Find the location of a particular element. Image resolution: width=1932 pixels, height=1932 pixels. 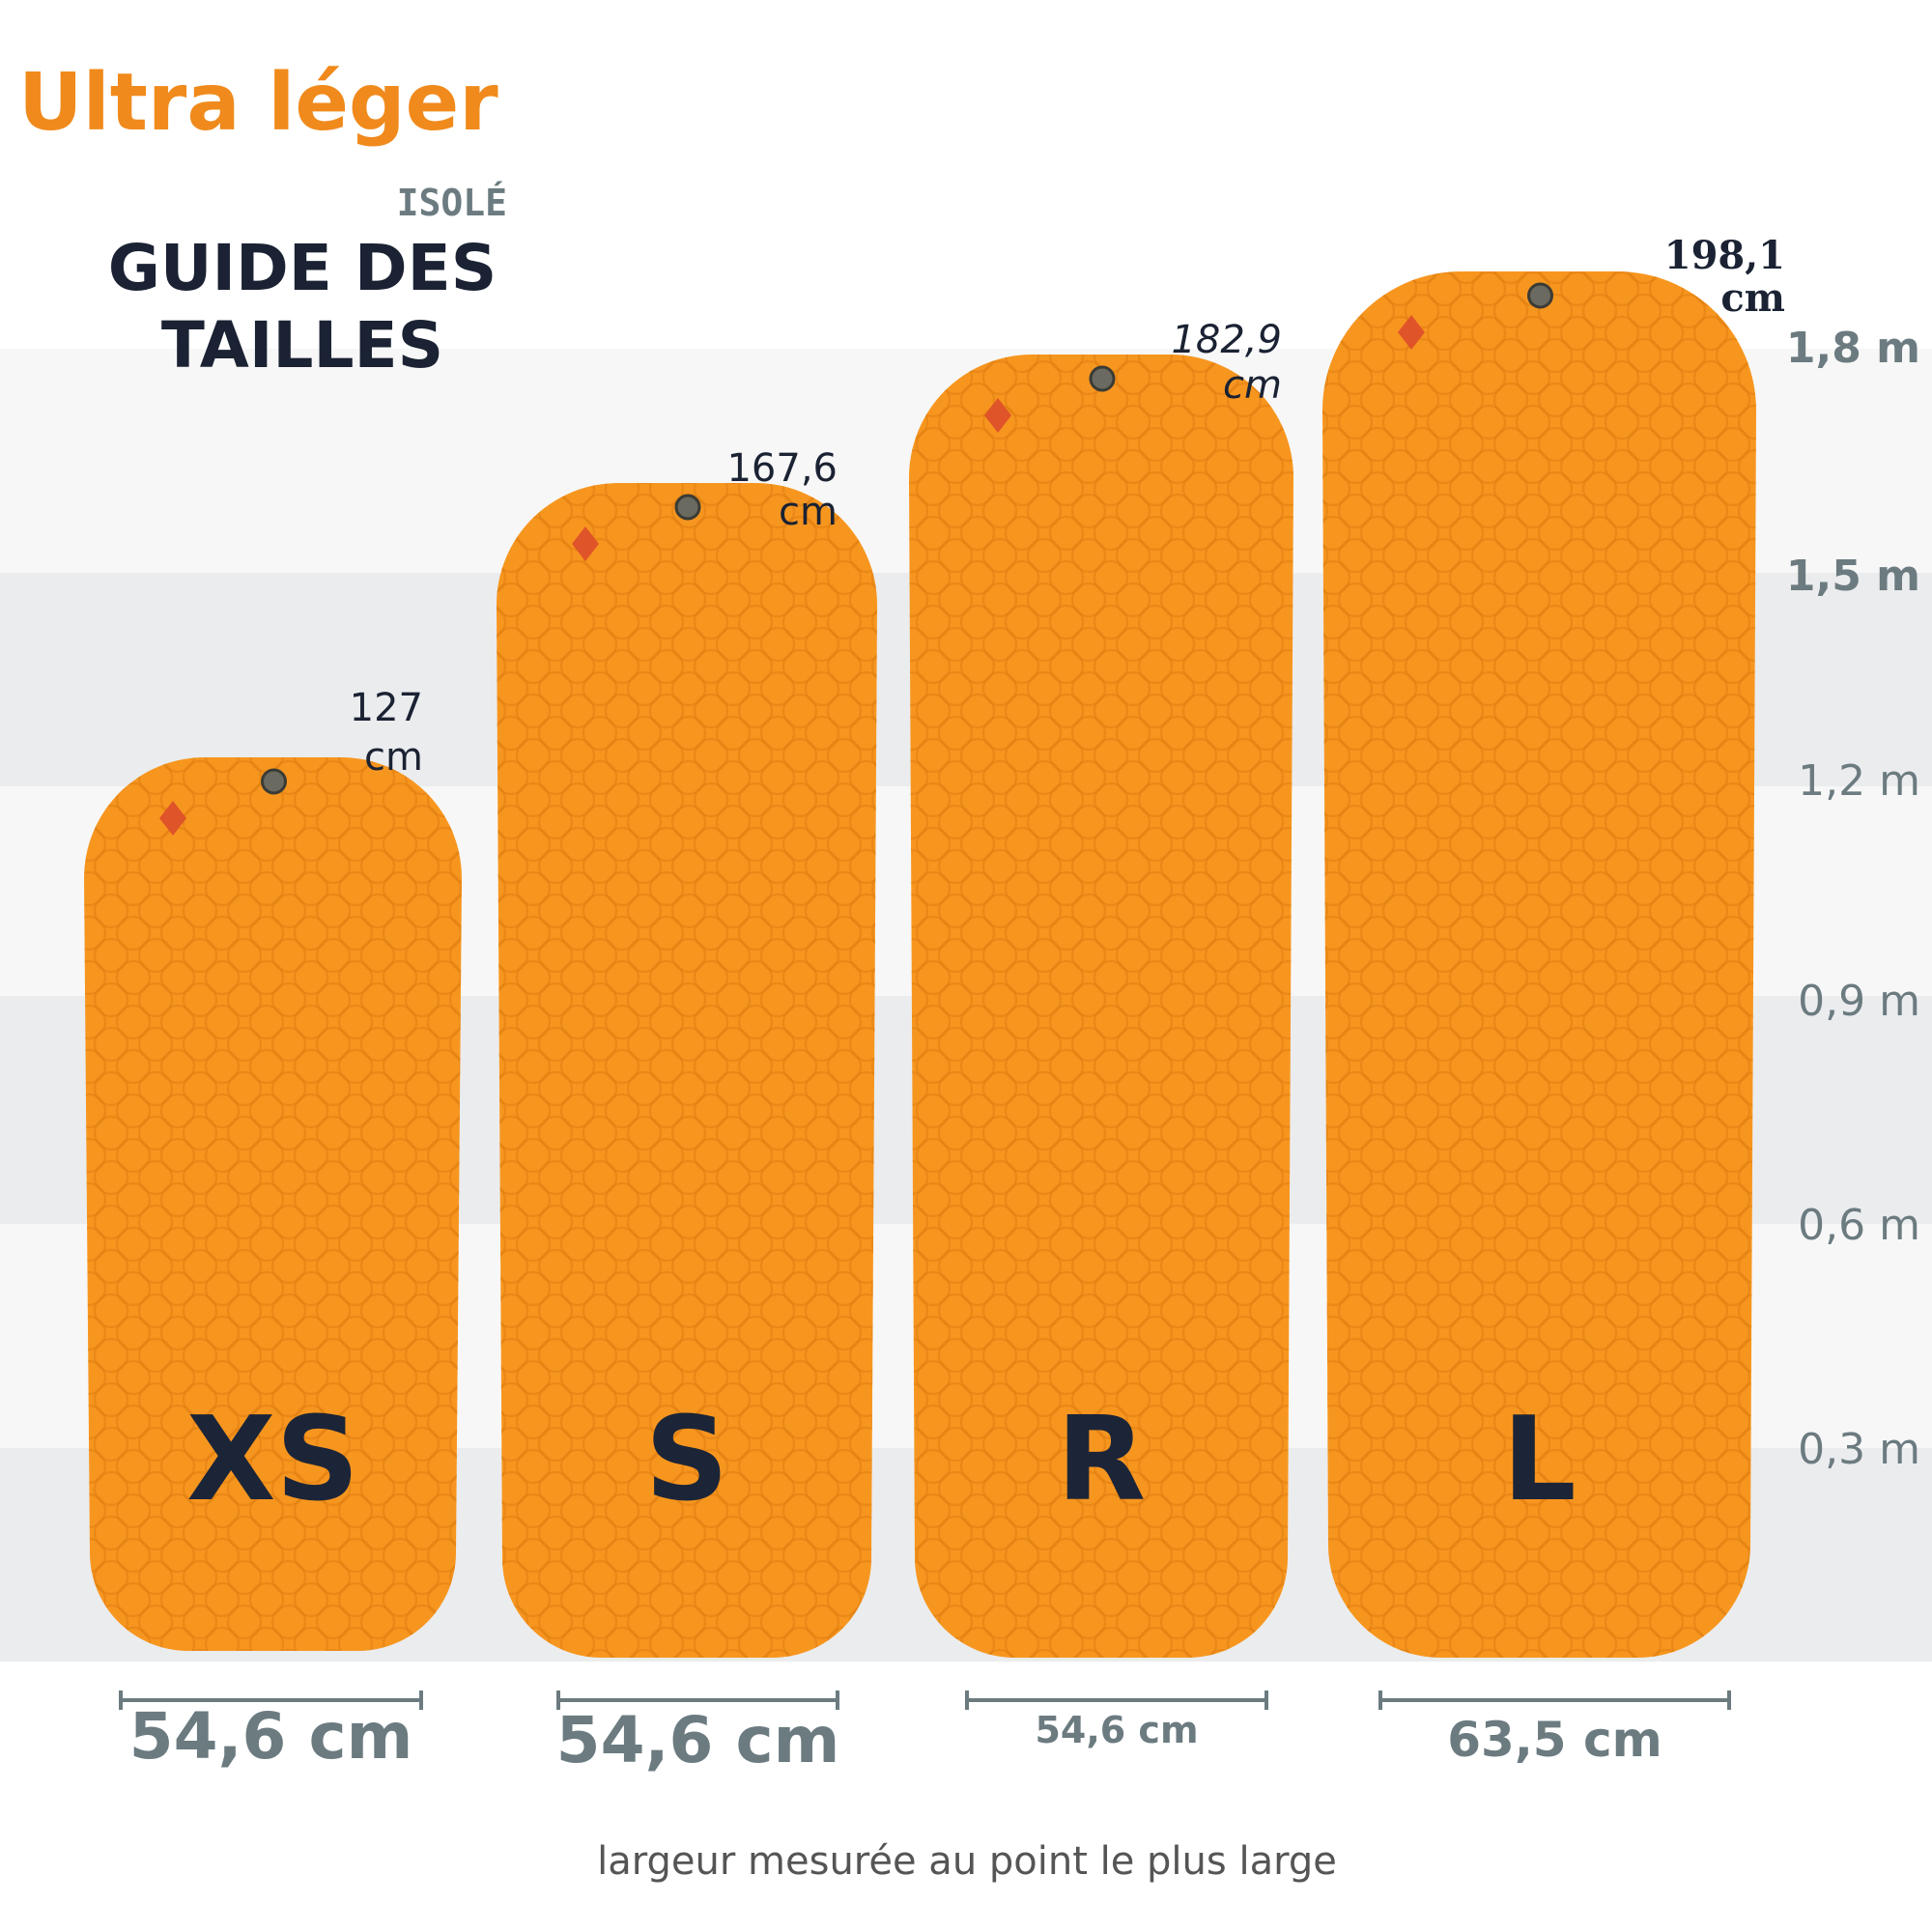

scale-label: 1,8 m is located at coordinates (1853, 348).